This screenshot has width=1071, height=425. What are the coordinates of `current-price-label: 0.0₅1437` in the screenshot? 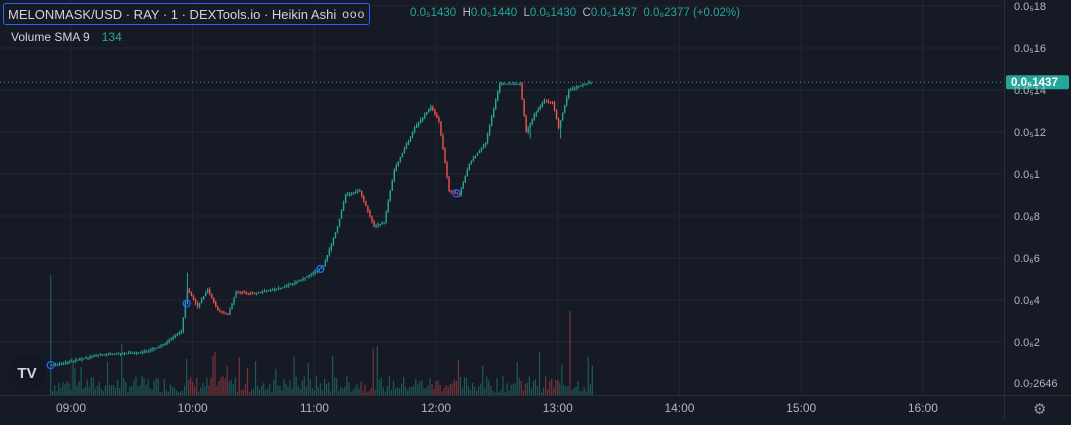 It's located at (1034, 83).